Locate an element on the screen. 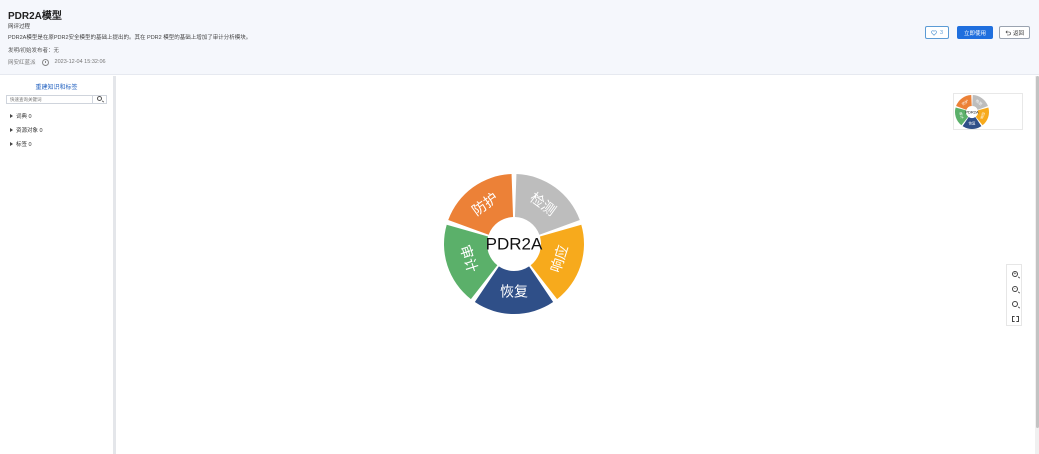 The height and width of the screenshot is (454, 1039). zoom-out-icon: - is located at coordinates (1015, 288).